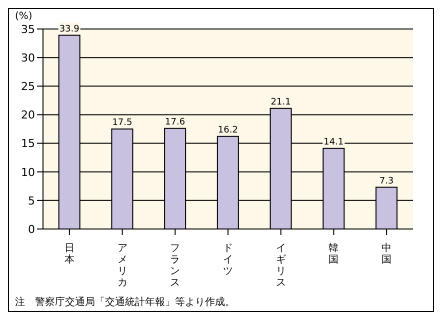  I want to click on y-tick-label: 0, so click(31, 229).